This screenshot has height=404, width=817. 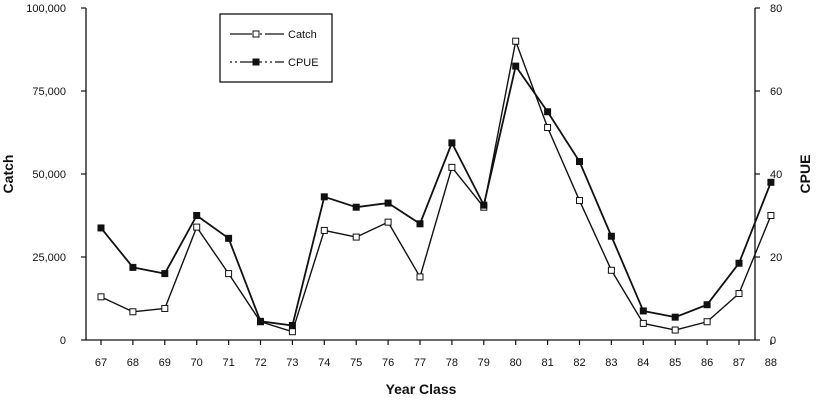 What do you see at coordinates (547, 363) in the screenshot?
I see `x-tick-label: 81` at bounding box center [547, 363].